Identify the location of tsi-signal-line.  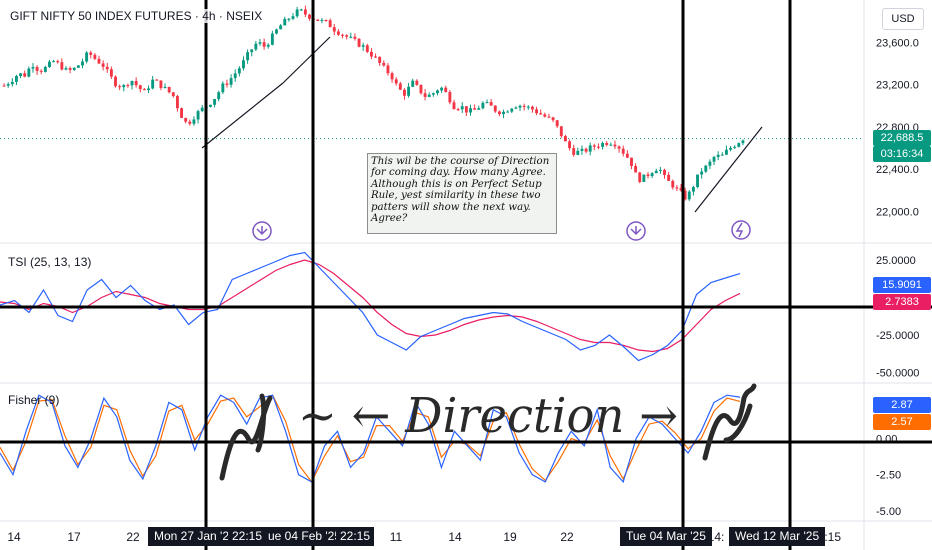
(370, 306).